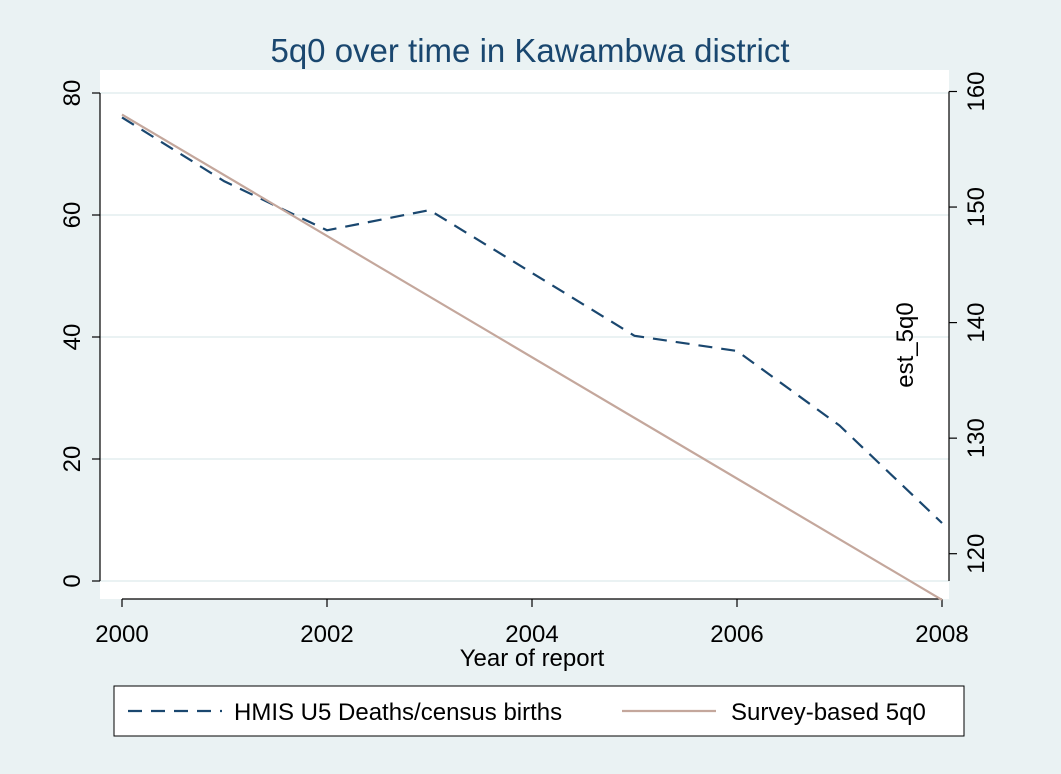 Image resolution: width=1061 pixels, height=774 pixels. I want to click on x-tick-label: 2002, so click(326, 634).